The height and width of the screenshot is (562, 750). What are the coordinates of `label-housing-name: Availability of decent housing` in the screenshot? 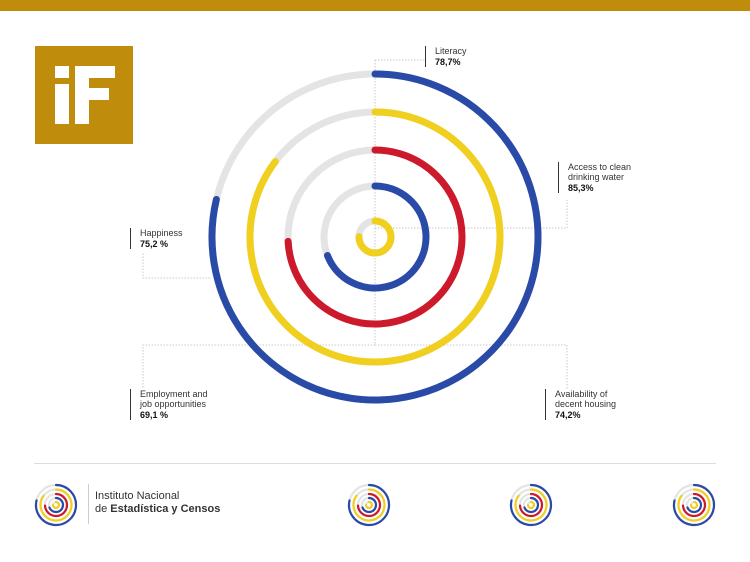 It's located at (586, 399).